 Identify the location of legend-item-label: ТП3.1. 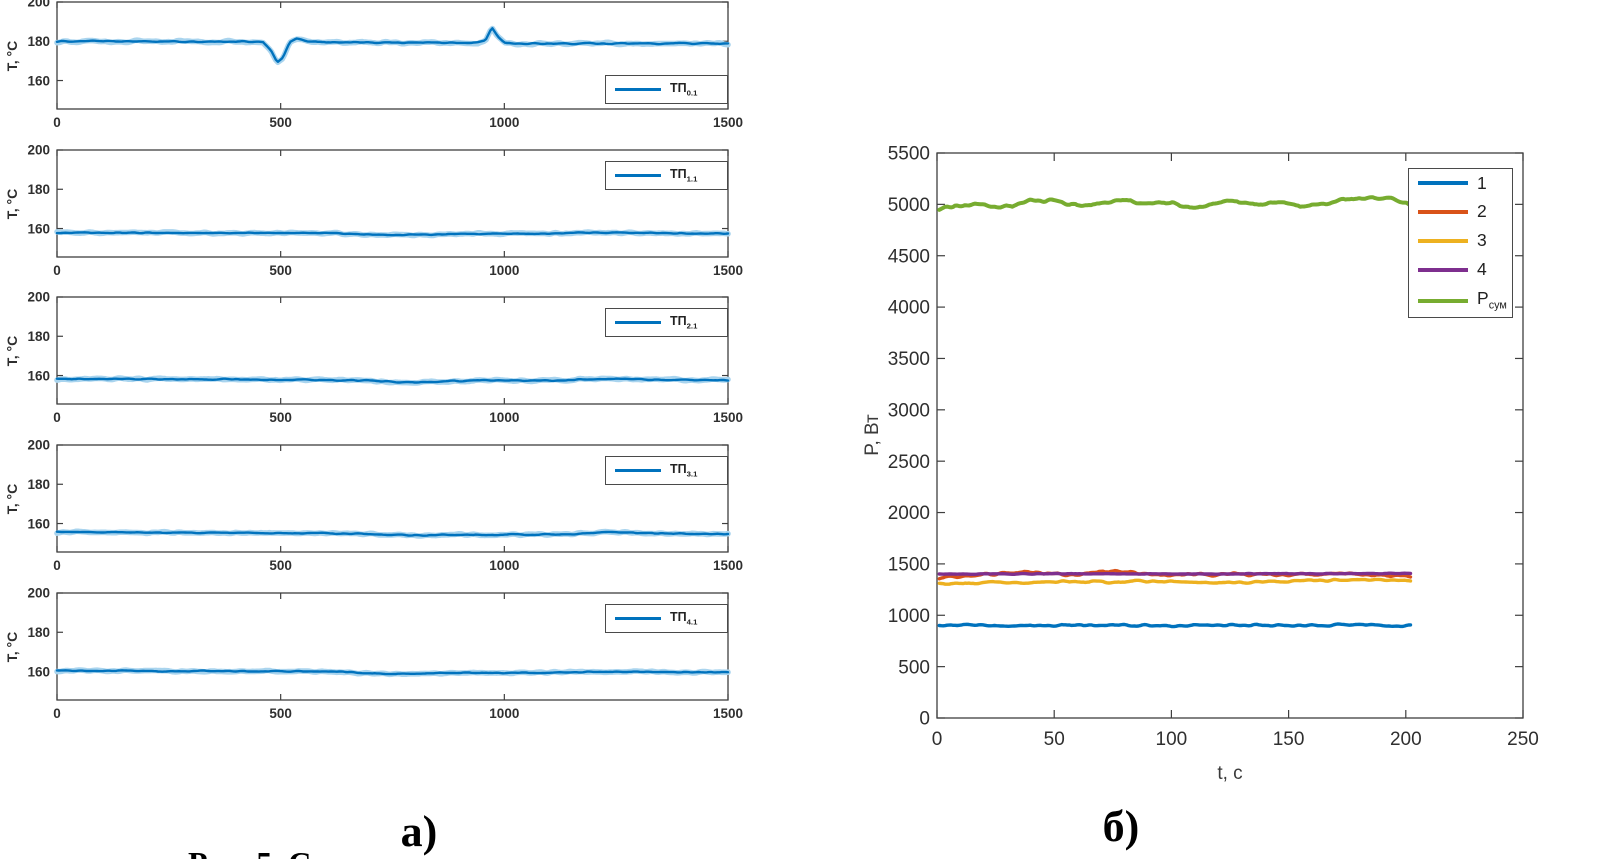
(684, 470).